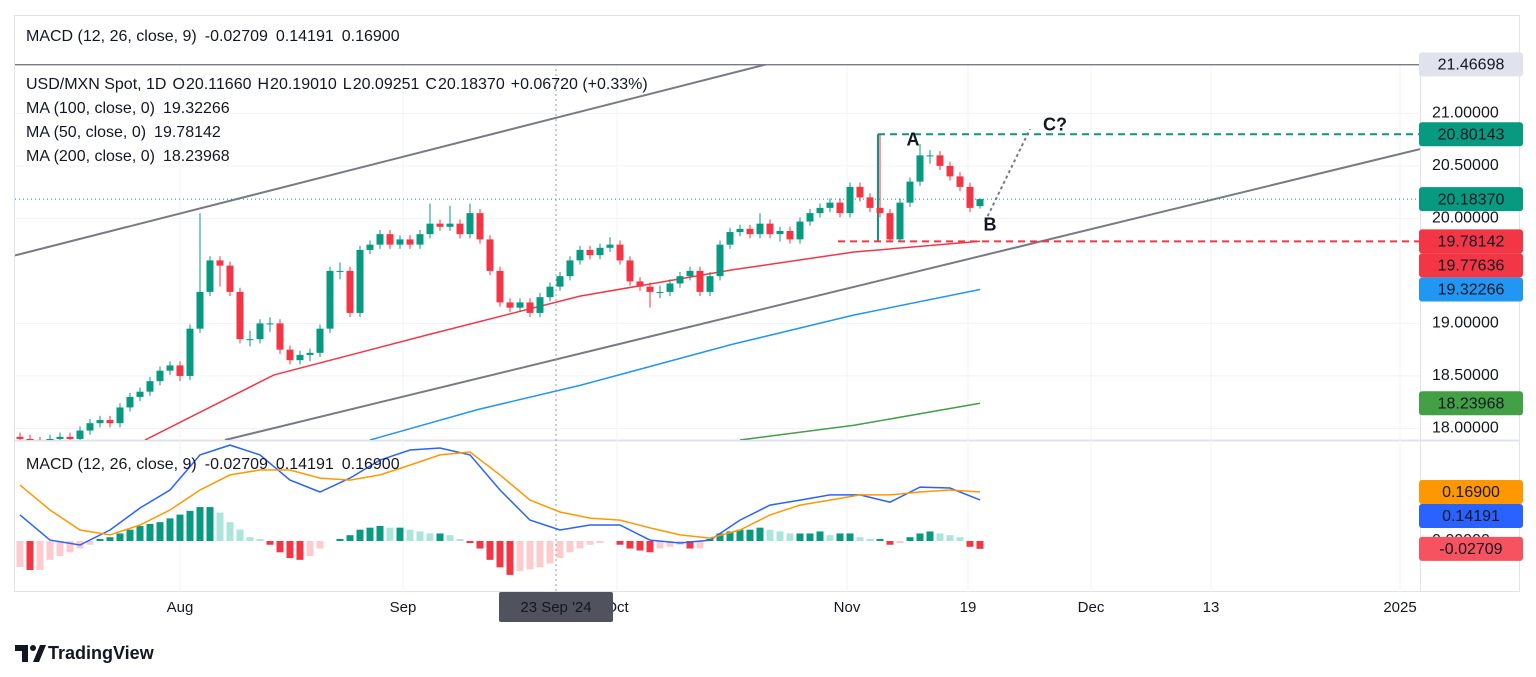 This screenshot has height=677, width=1536. What do you see at coordinates (471, 84) in the screenshot?
I see `ohlc-value: 20.18370` at bounding box center [471, 84].